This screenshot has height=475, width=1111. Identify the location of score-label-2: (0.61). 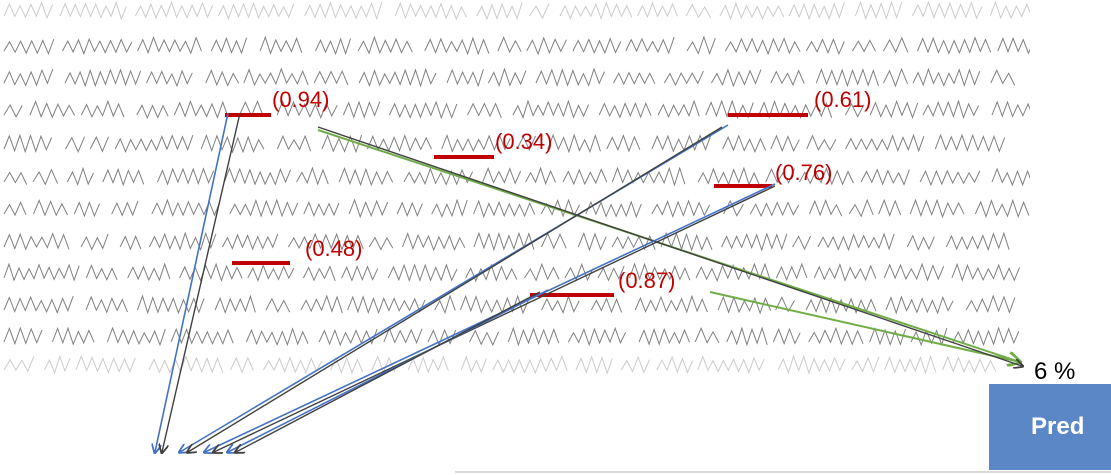
(843, 99).